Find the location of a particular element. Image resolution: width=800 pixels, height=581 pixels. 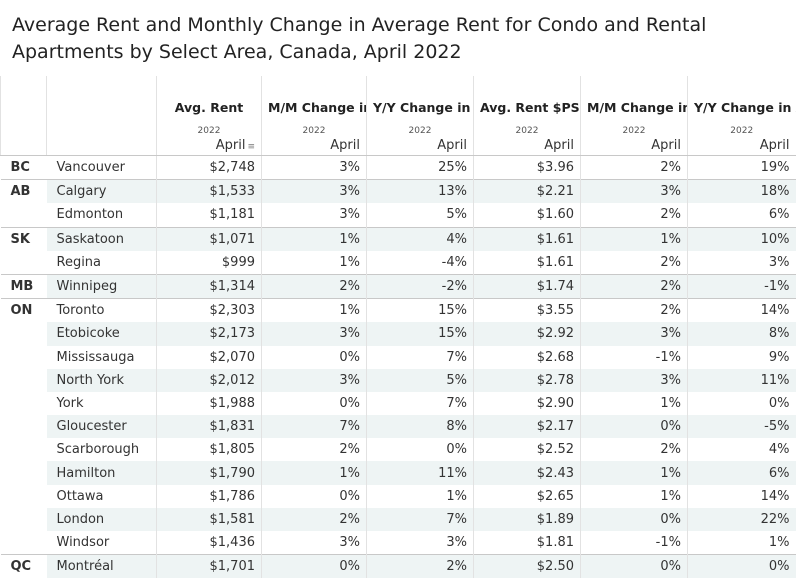

province-cell: ON is located at coordinates (23, 310).